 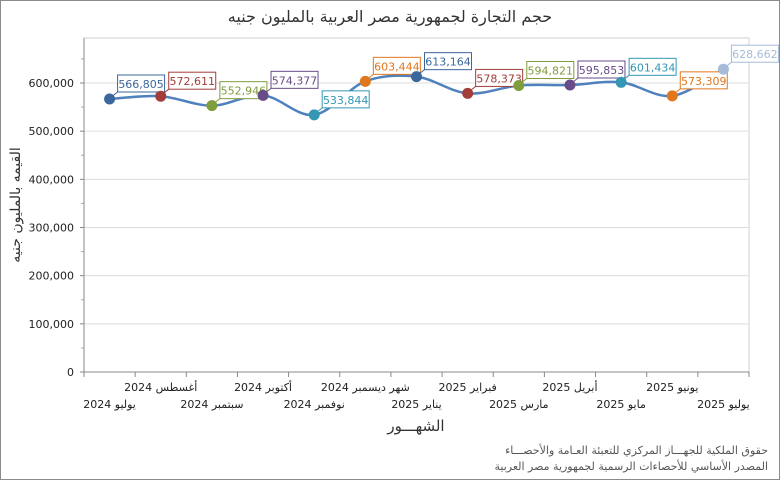 I want to click on data-label: 594,821, so click(x=551, y=70).